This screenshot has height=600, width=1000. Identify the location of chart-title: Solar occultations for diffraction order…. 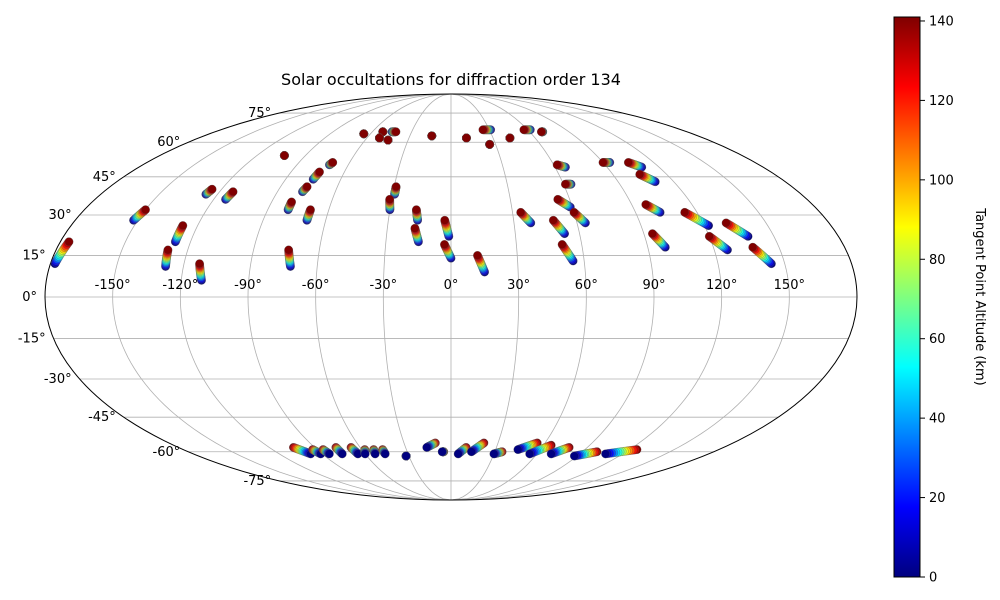
(451, 79).